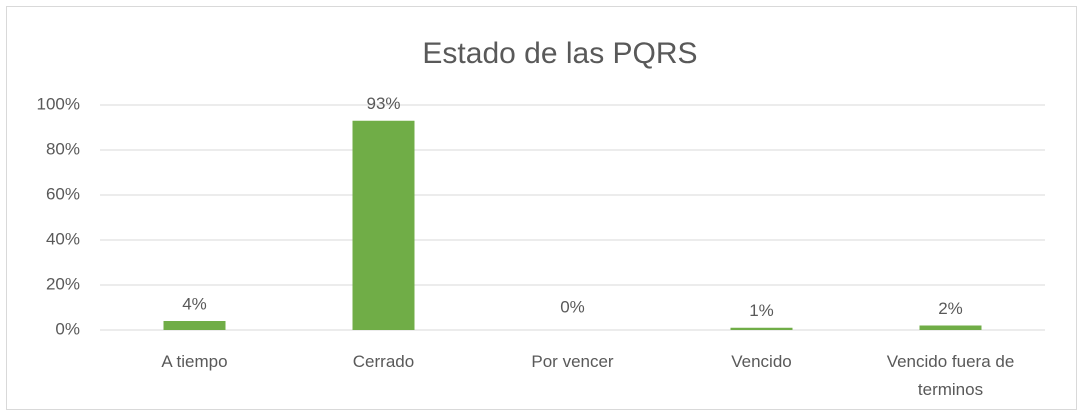 This screenshot has width=1083, height=416. What do you see at coordinates (194, 361) in the screenshot?
I see `x-tick-label: A tiempo` at bounding box center [194, 361].